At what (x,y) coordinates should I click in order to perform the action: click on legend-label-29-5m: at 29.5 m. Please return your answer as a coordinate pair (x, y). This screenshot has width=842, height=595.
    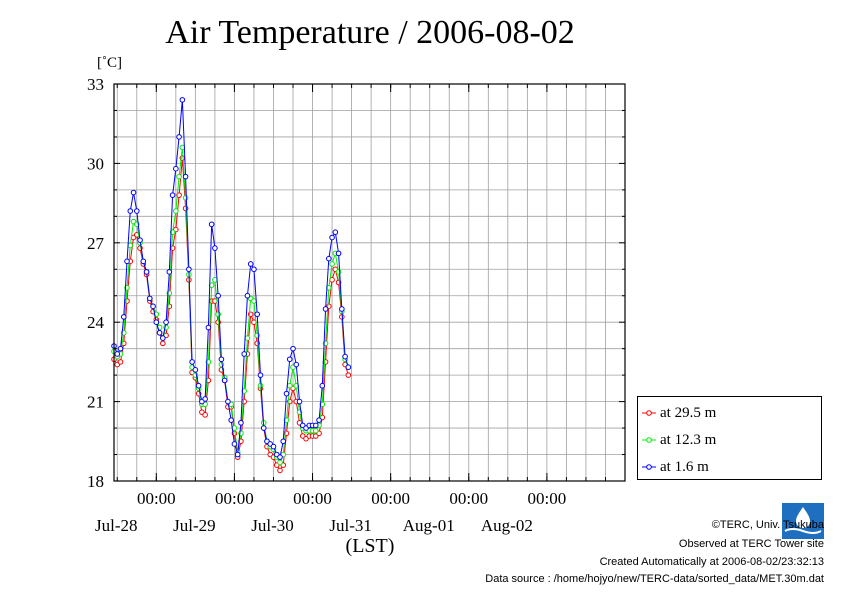
    Looking at the image, I should click on (688, 412).